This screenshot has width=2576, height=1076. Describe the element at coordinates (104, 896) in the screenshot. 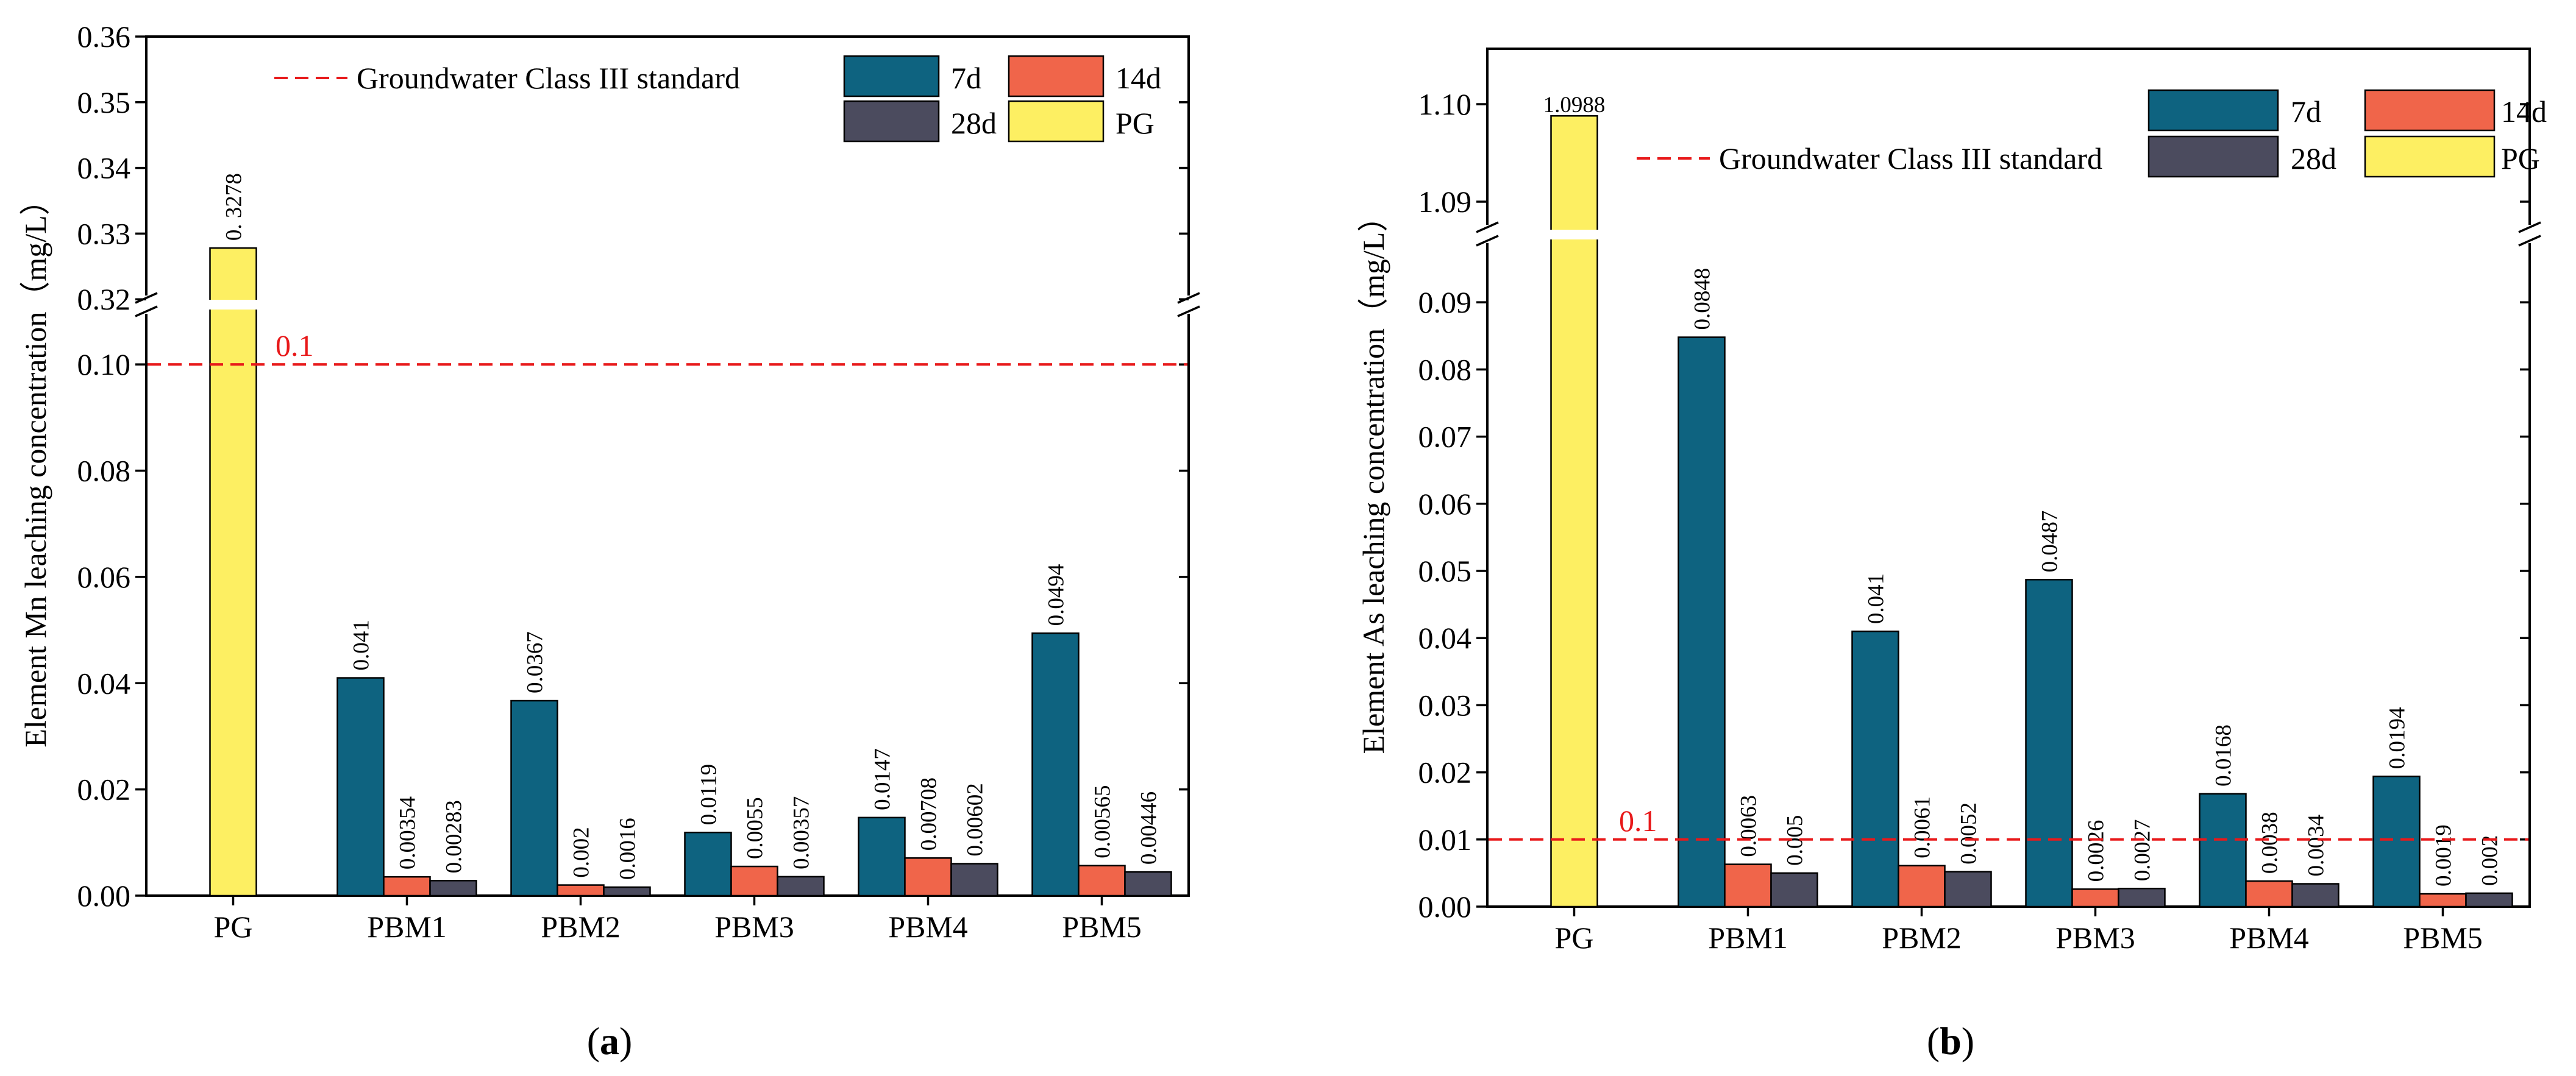

I see `a-ytick-label-low-0: 0.00` at that location.